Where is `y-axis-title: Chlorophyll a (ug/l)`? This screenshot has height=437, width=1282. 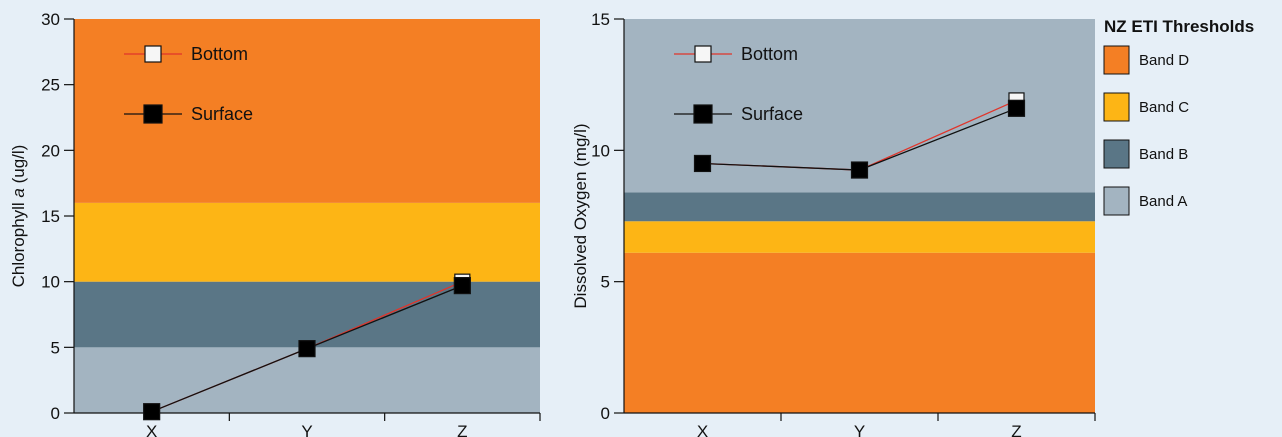 y-axis-title: Chlorophyll a (ug/l) is located at coordinates (18, 216).